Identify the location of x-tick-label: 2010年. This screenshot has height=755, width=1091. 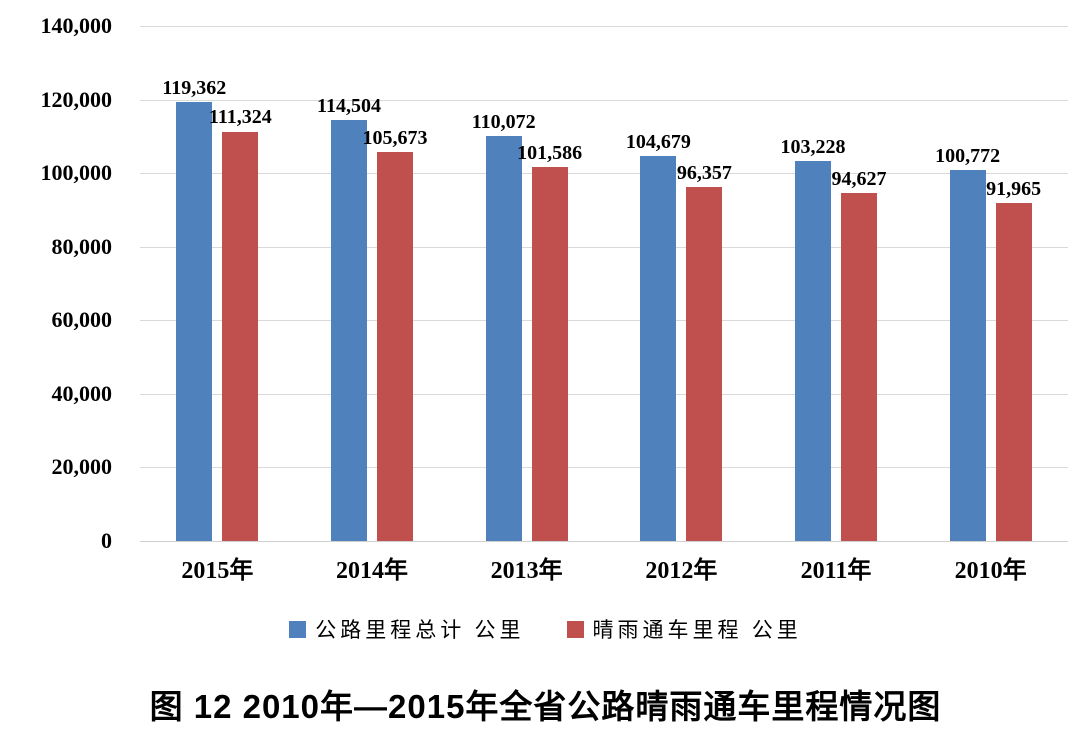
(990, 571).